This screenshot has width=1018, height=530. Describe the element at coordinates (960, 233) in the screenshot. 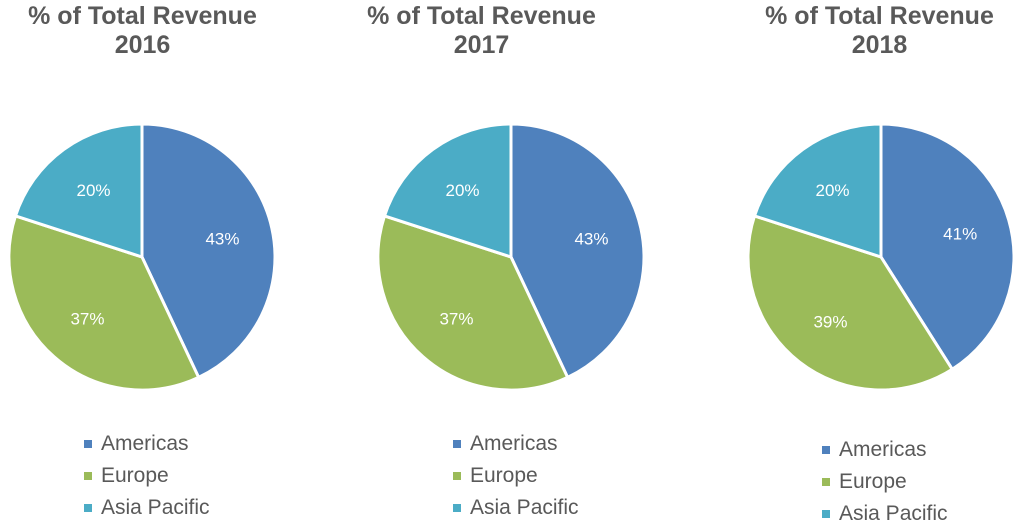

I see `data-label-americas: 41%` at that location.